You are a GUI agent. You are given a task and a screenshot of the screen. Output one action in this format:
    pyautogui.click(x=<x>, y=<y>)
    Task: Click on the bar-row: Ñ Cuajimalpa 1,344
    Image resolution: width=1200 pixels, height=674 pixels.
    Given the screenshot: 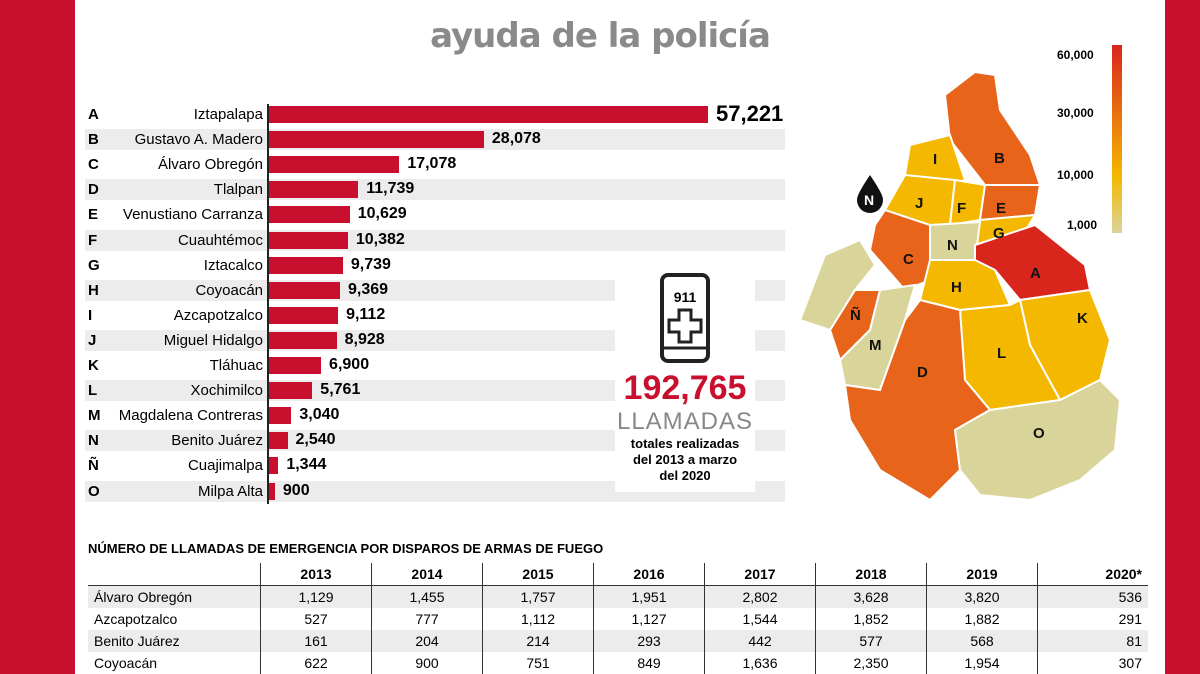 What is the action you would take?
    pyautogui.click(x=435, y=465)
    